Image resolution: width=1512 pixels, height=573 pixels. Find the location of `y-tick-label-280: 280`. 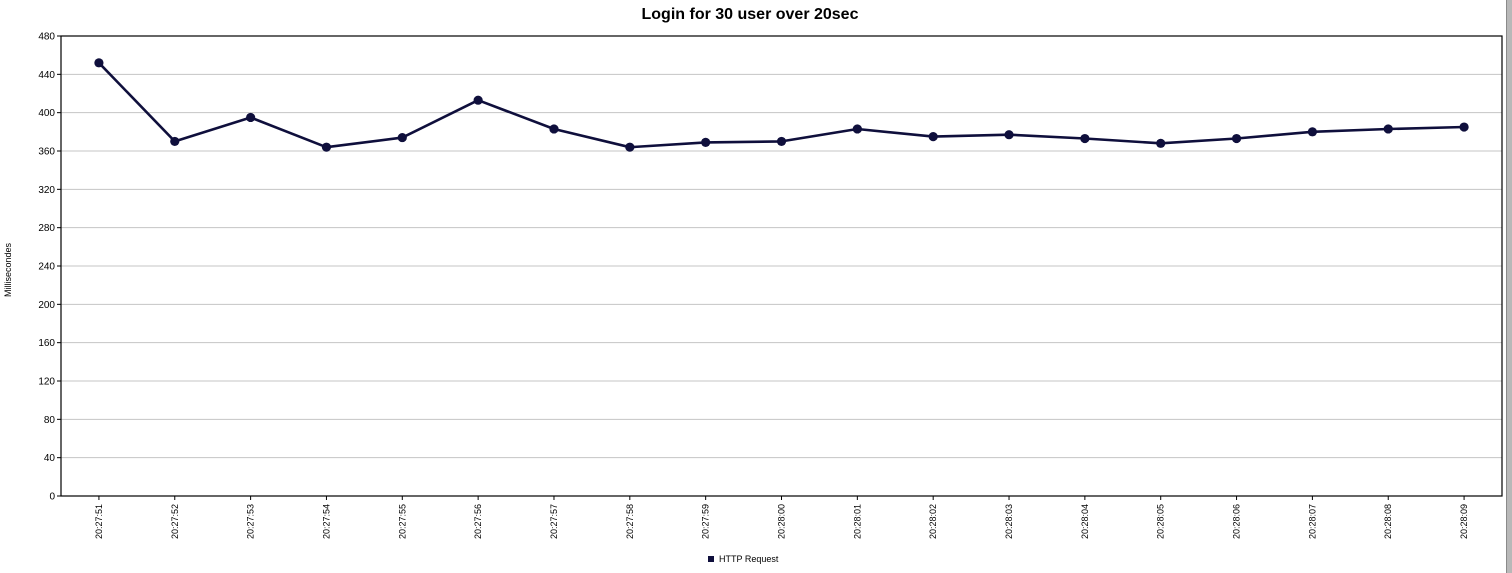

y-tick-label-280: 280 is located at coordinates (46, 228).